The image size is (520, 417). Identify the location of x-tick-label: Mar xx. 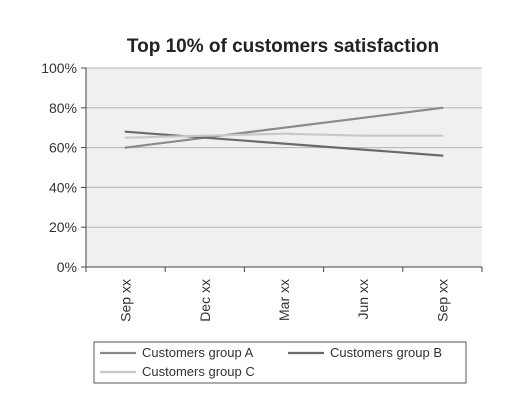
(284, 300).